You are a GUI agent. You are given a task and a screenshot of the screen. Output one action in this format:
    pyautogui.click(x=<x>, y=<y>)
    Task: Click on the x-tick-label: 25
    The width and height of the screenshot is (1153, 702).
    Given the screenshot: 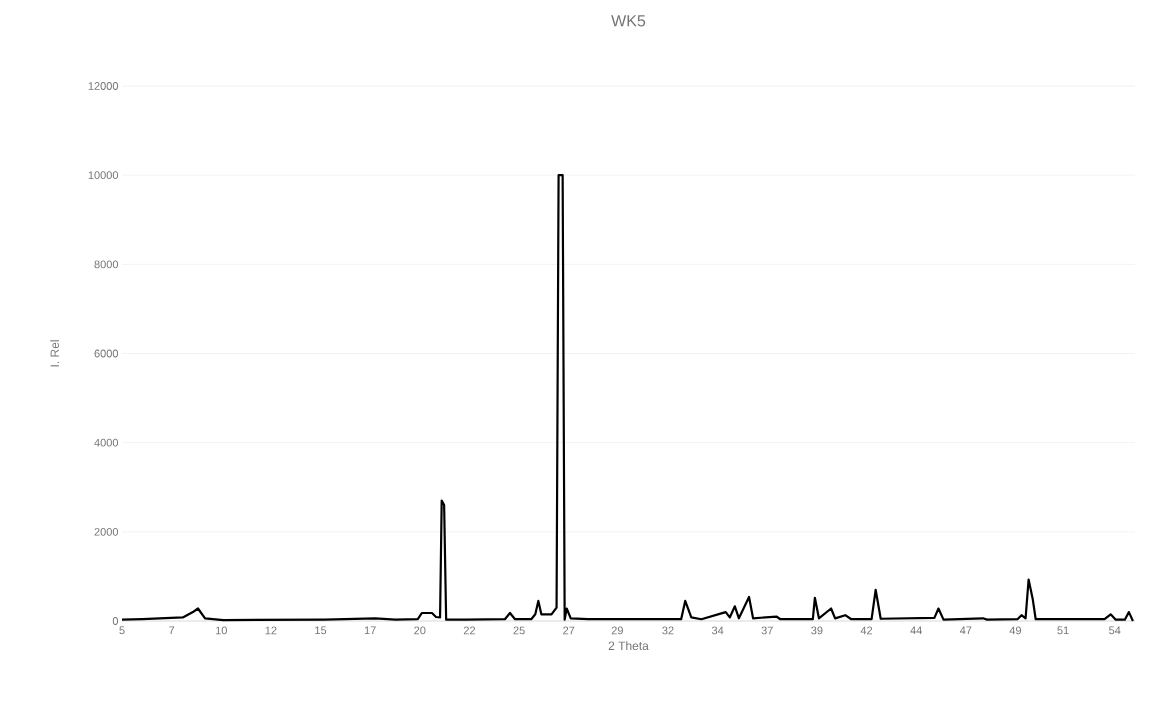 What is the action you would take?
    pyautogui.click(x=519, y=630)
    